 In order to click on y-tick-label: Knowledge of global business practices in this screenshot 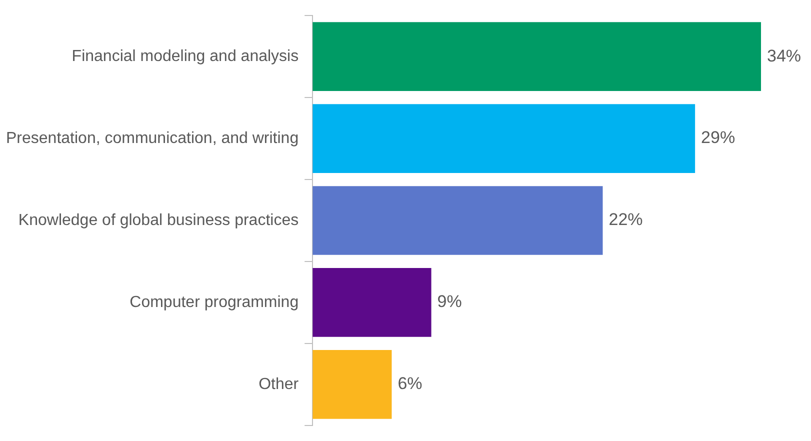, I will do `click(158, 220)`.